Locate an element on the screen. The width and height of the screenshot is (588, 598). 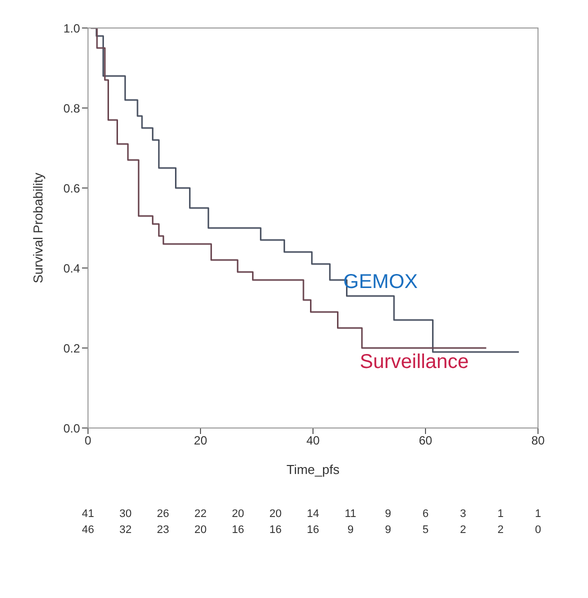
series-label: Surveillance is located at coordinates (414, 362).